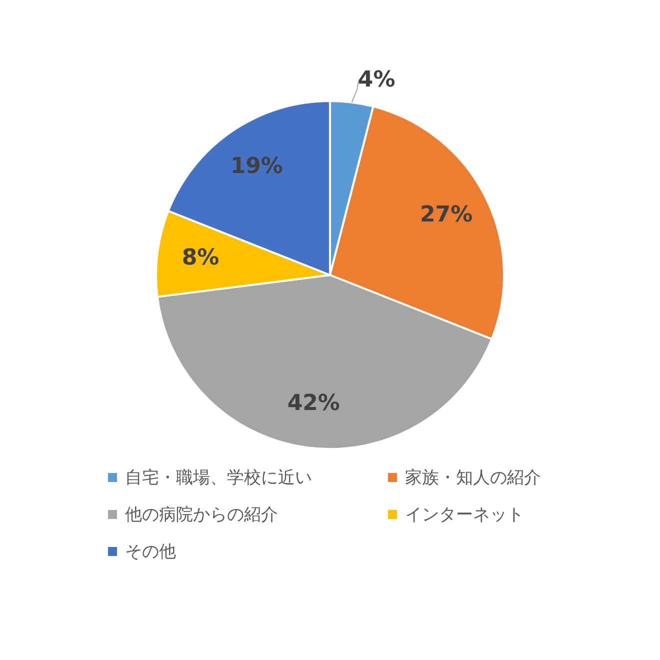  Describe the element at coordinates (218, 478) in the screenshot. I see `legend-label: 自宅・職場、学校に近い` at that location.